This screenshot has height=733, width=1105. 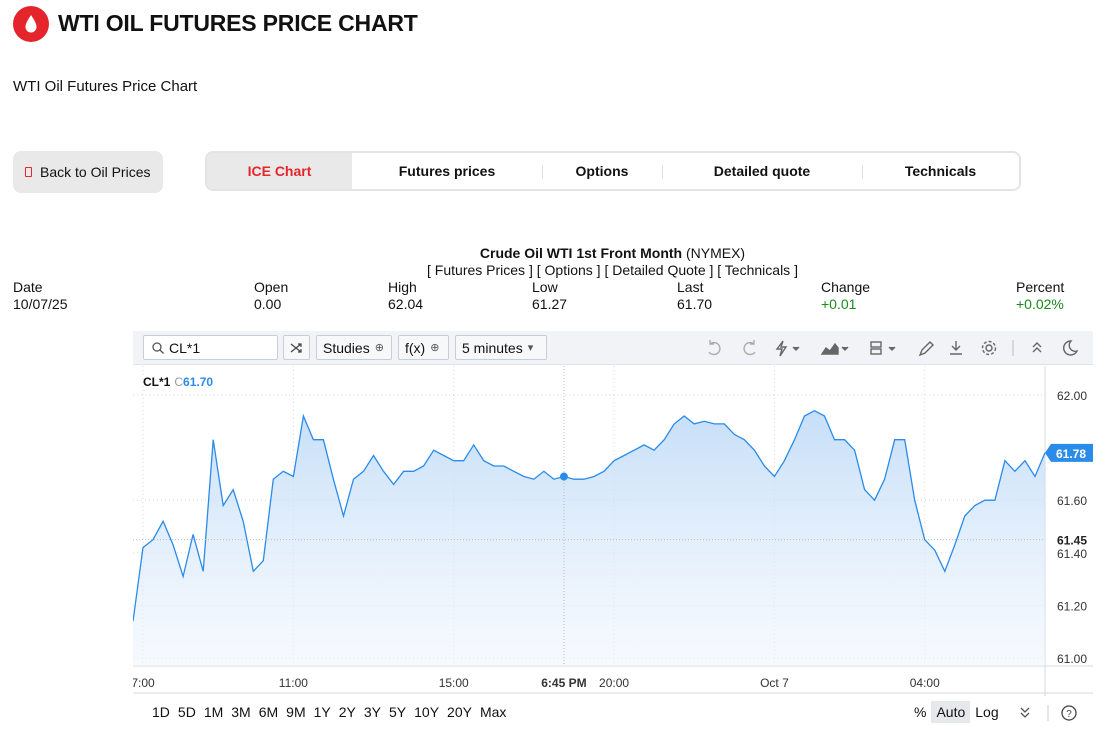 What do you see at coordinates (293, 683) in the screenshot?
I see `x-tick-label: 11:00` at bounding box center [293, 683].